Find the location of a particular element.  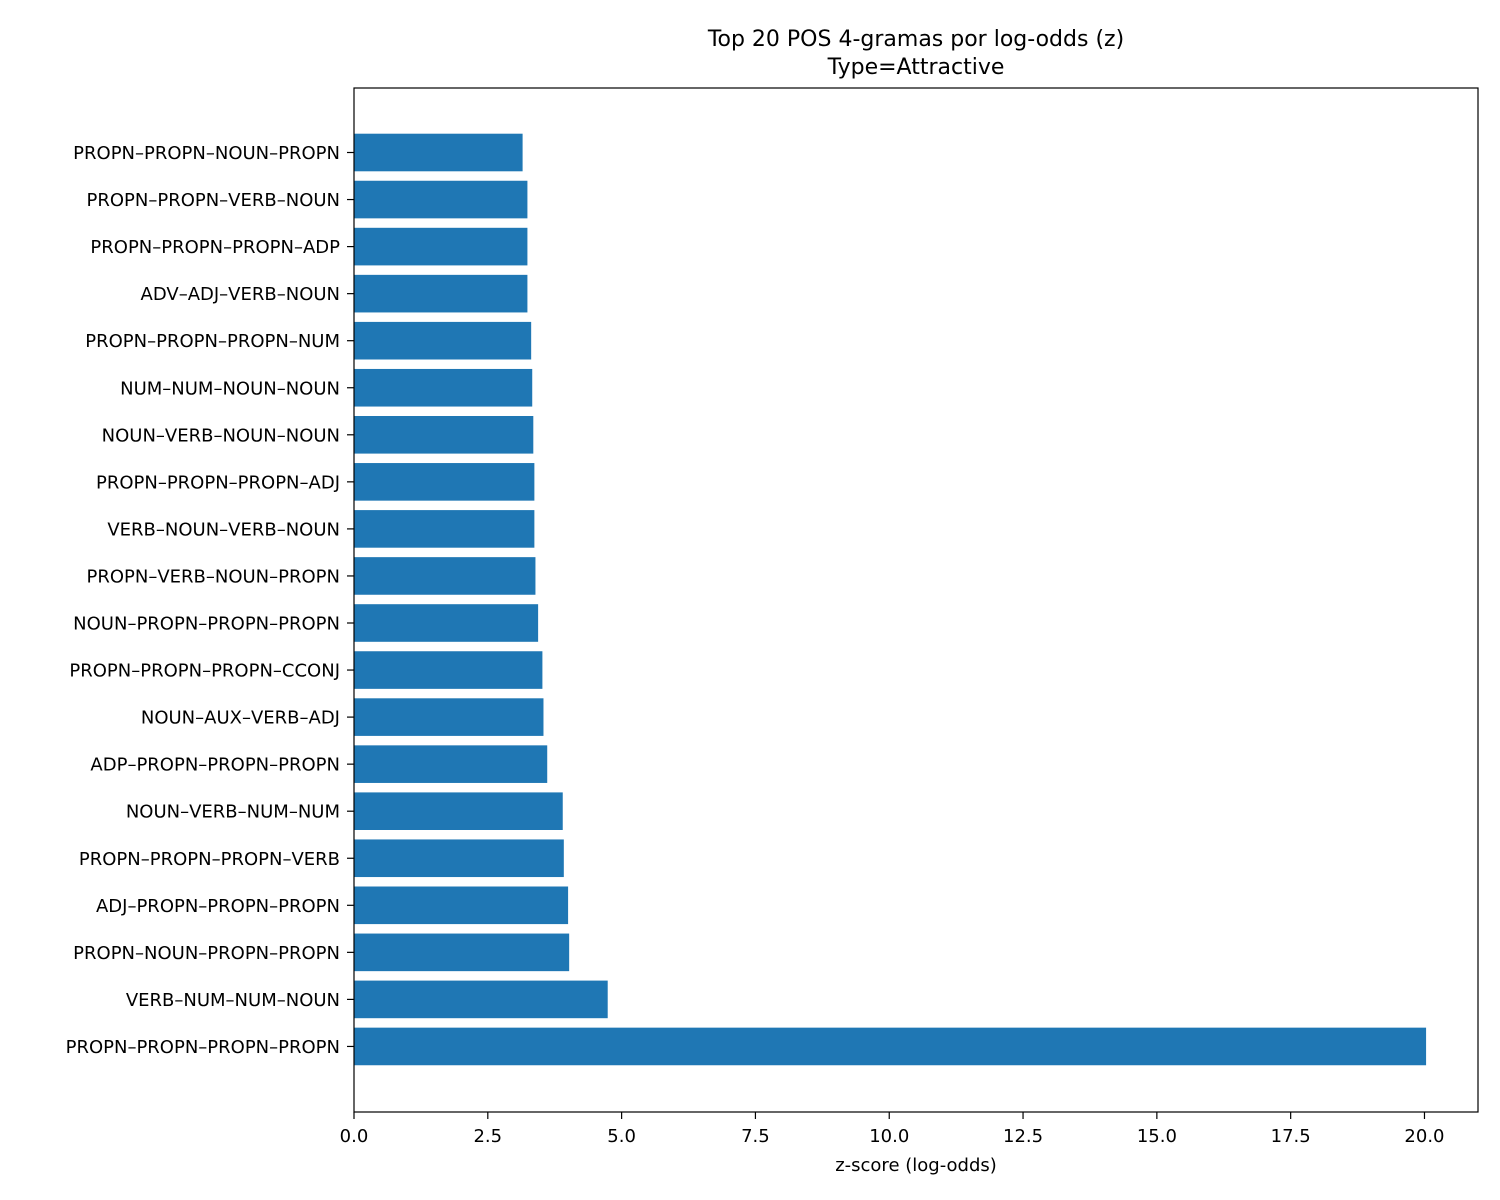

y-tick-label: NOUN–VERB–NOUN–NOUN is located at coordinates (221, 435).